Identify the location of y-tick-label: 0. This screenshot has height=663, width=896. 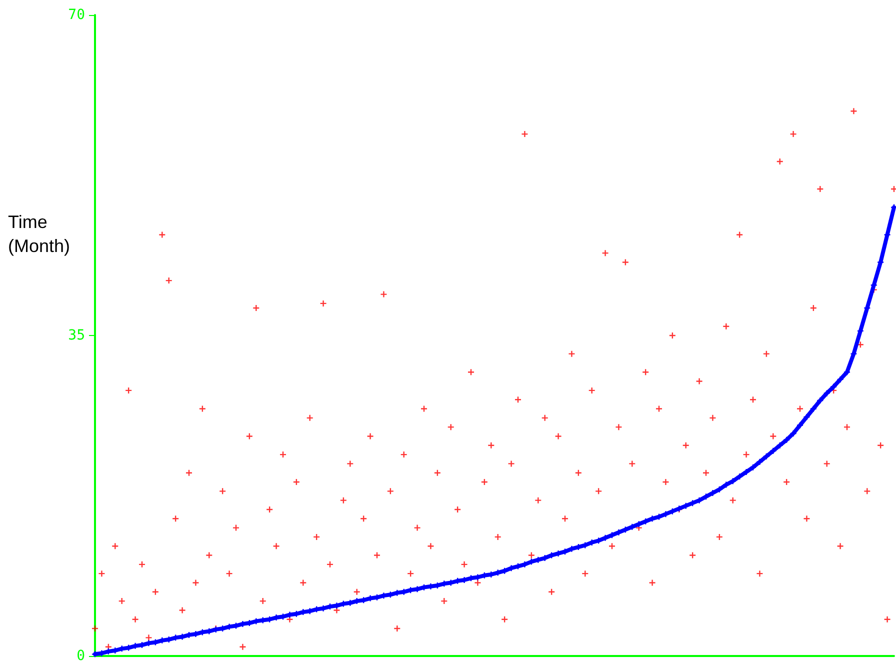
(80, 655).